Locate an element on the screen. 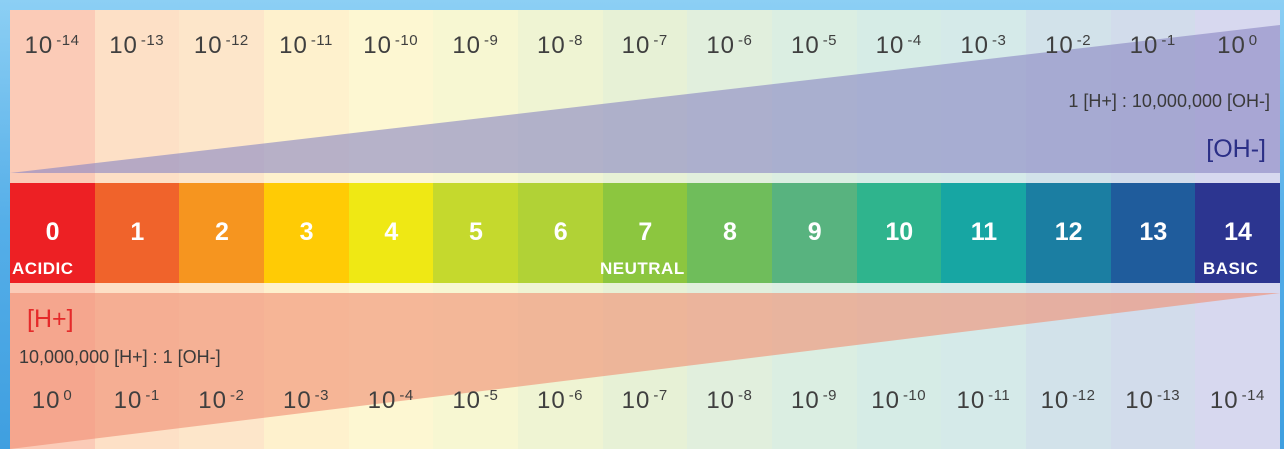 Image resolution: width=1284 pixels, height=449 pixels. h-concentration-value: 10 -8 is located at coordinates (729, 401).